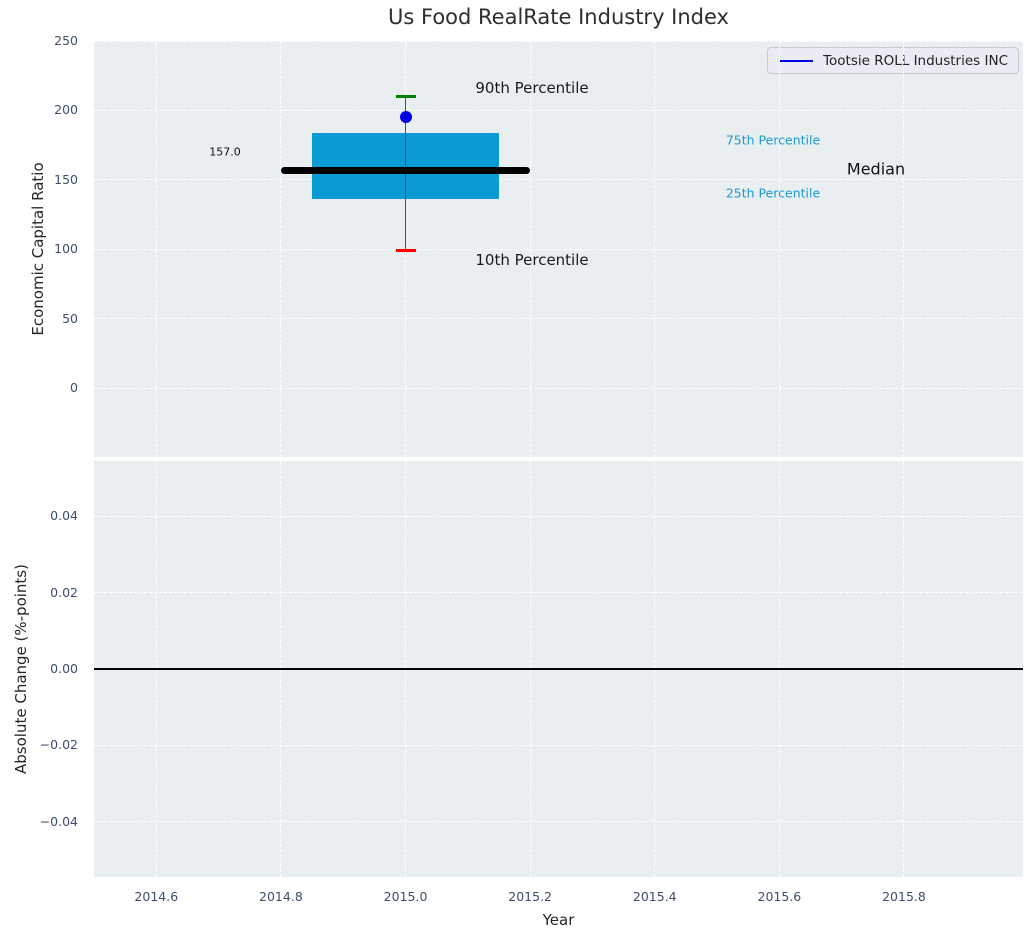  What do you see at coordinates (532, 88) in the screenshot?
I see `annotation-90th-percentile: 90th Percentile` at bounding box center [532, 88].